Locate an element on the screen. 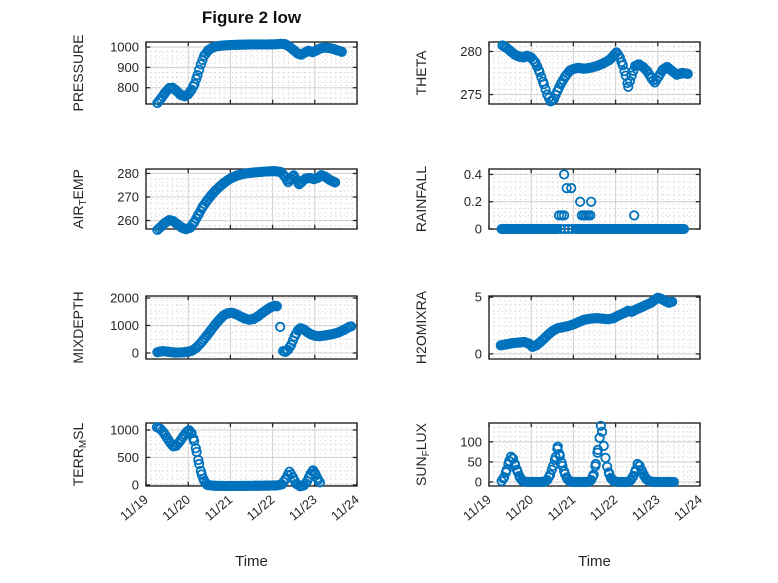  svg-text: 0.4 is located at coordinates (473, 174).